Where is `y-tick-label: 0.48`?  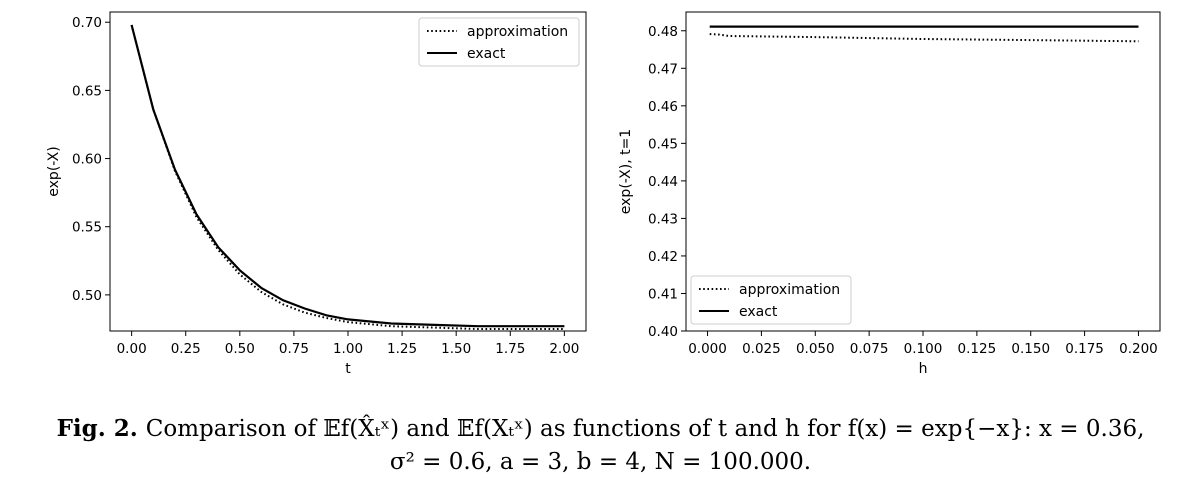
y-tick-label: 0.48 is located at coordinates (663, 32).